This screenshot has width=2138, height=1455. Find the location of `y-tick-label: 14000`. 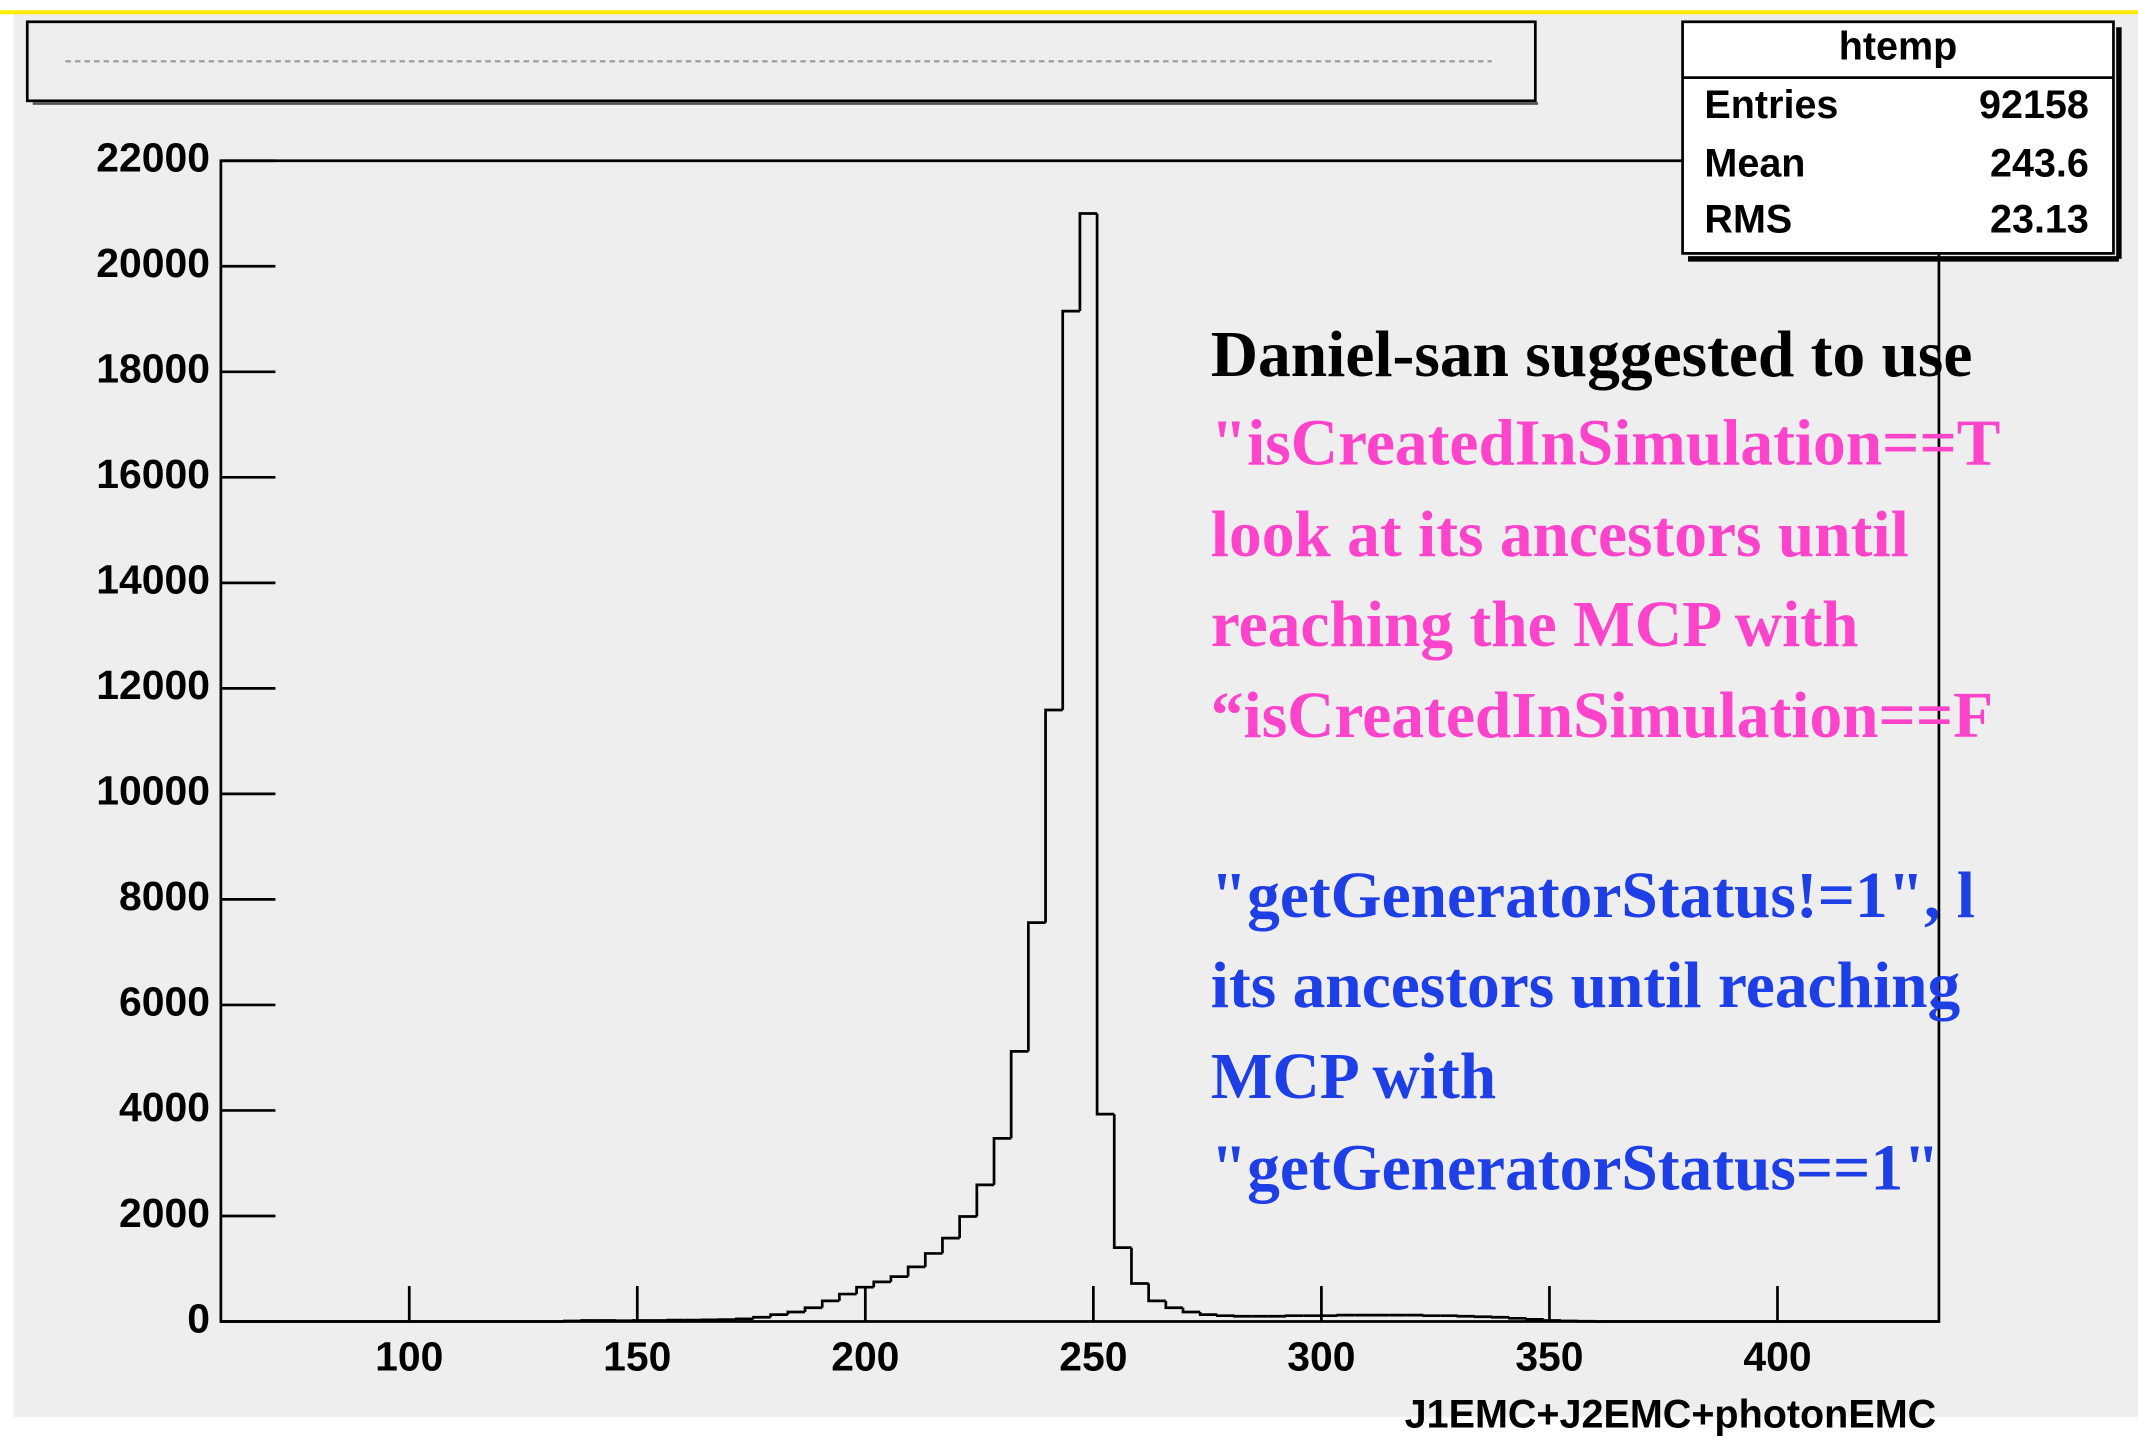

y-tick-label: 14000 is located at coordinates (153, 580).